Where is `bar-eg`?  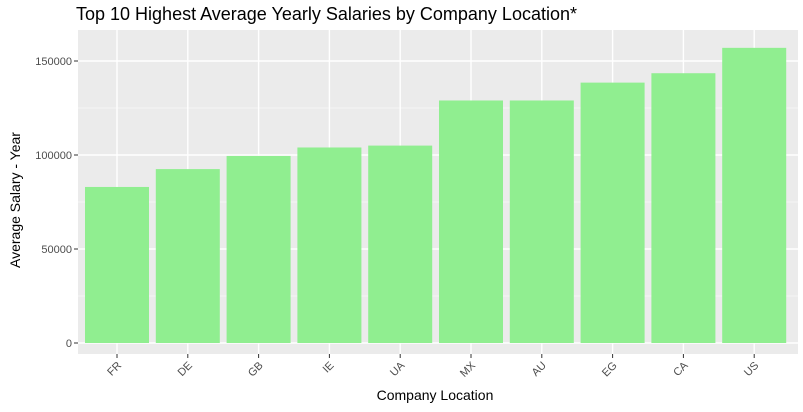 bar-eg is located at coordinates (612, 213).